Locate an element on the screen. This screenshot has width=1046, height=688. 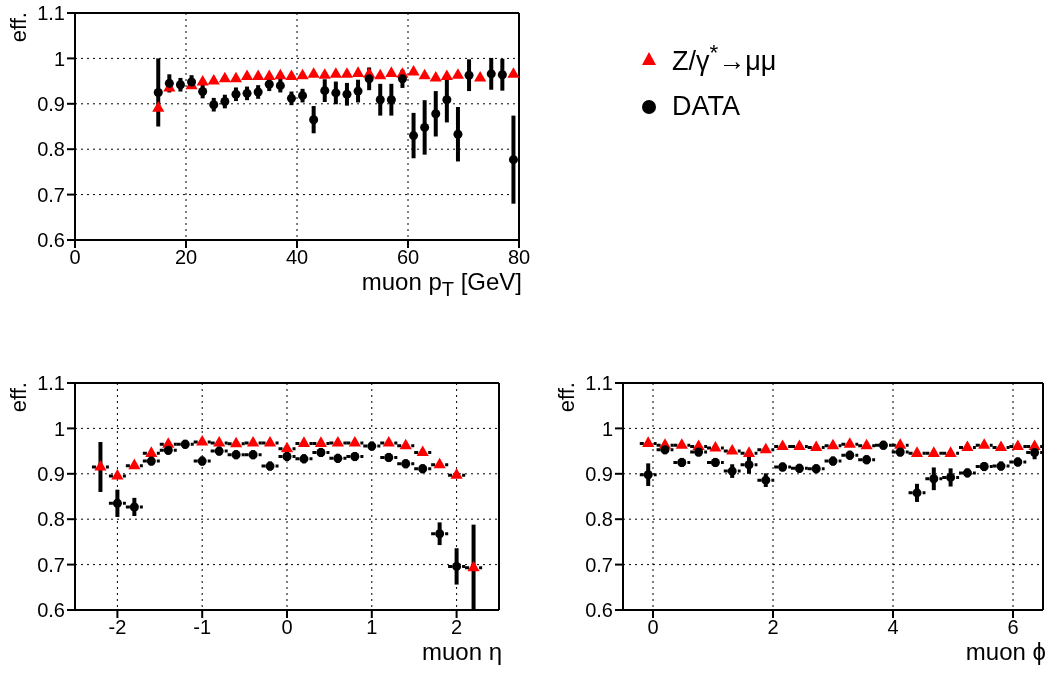
x-tick-label: 1 is located at coordinates (372, 627).